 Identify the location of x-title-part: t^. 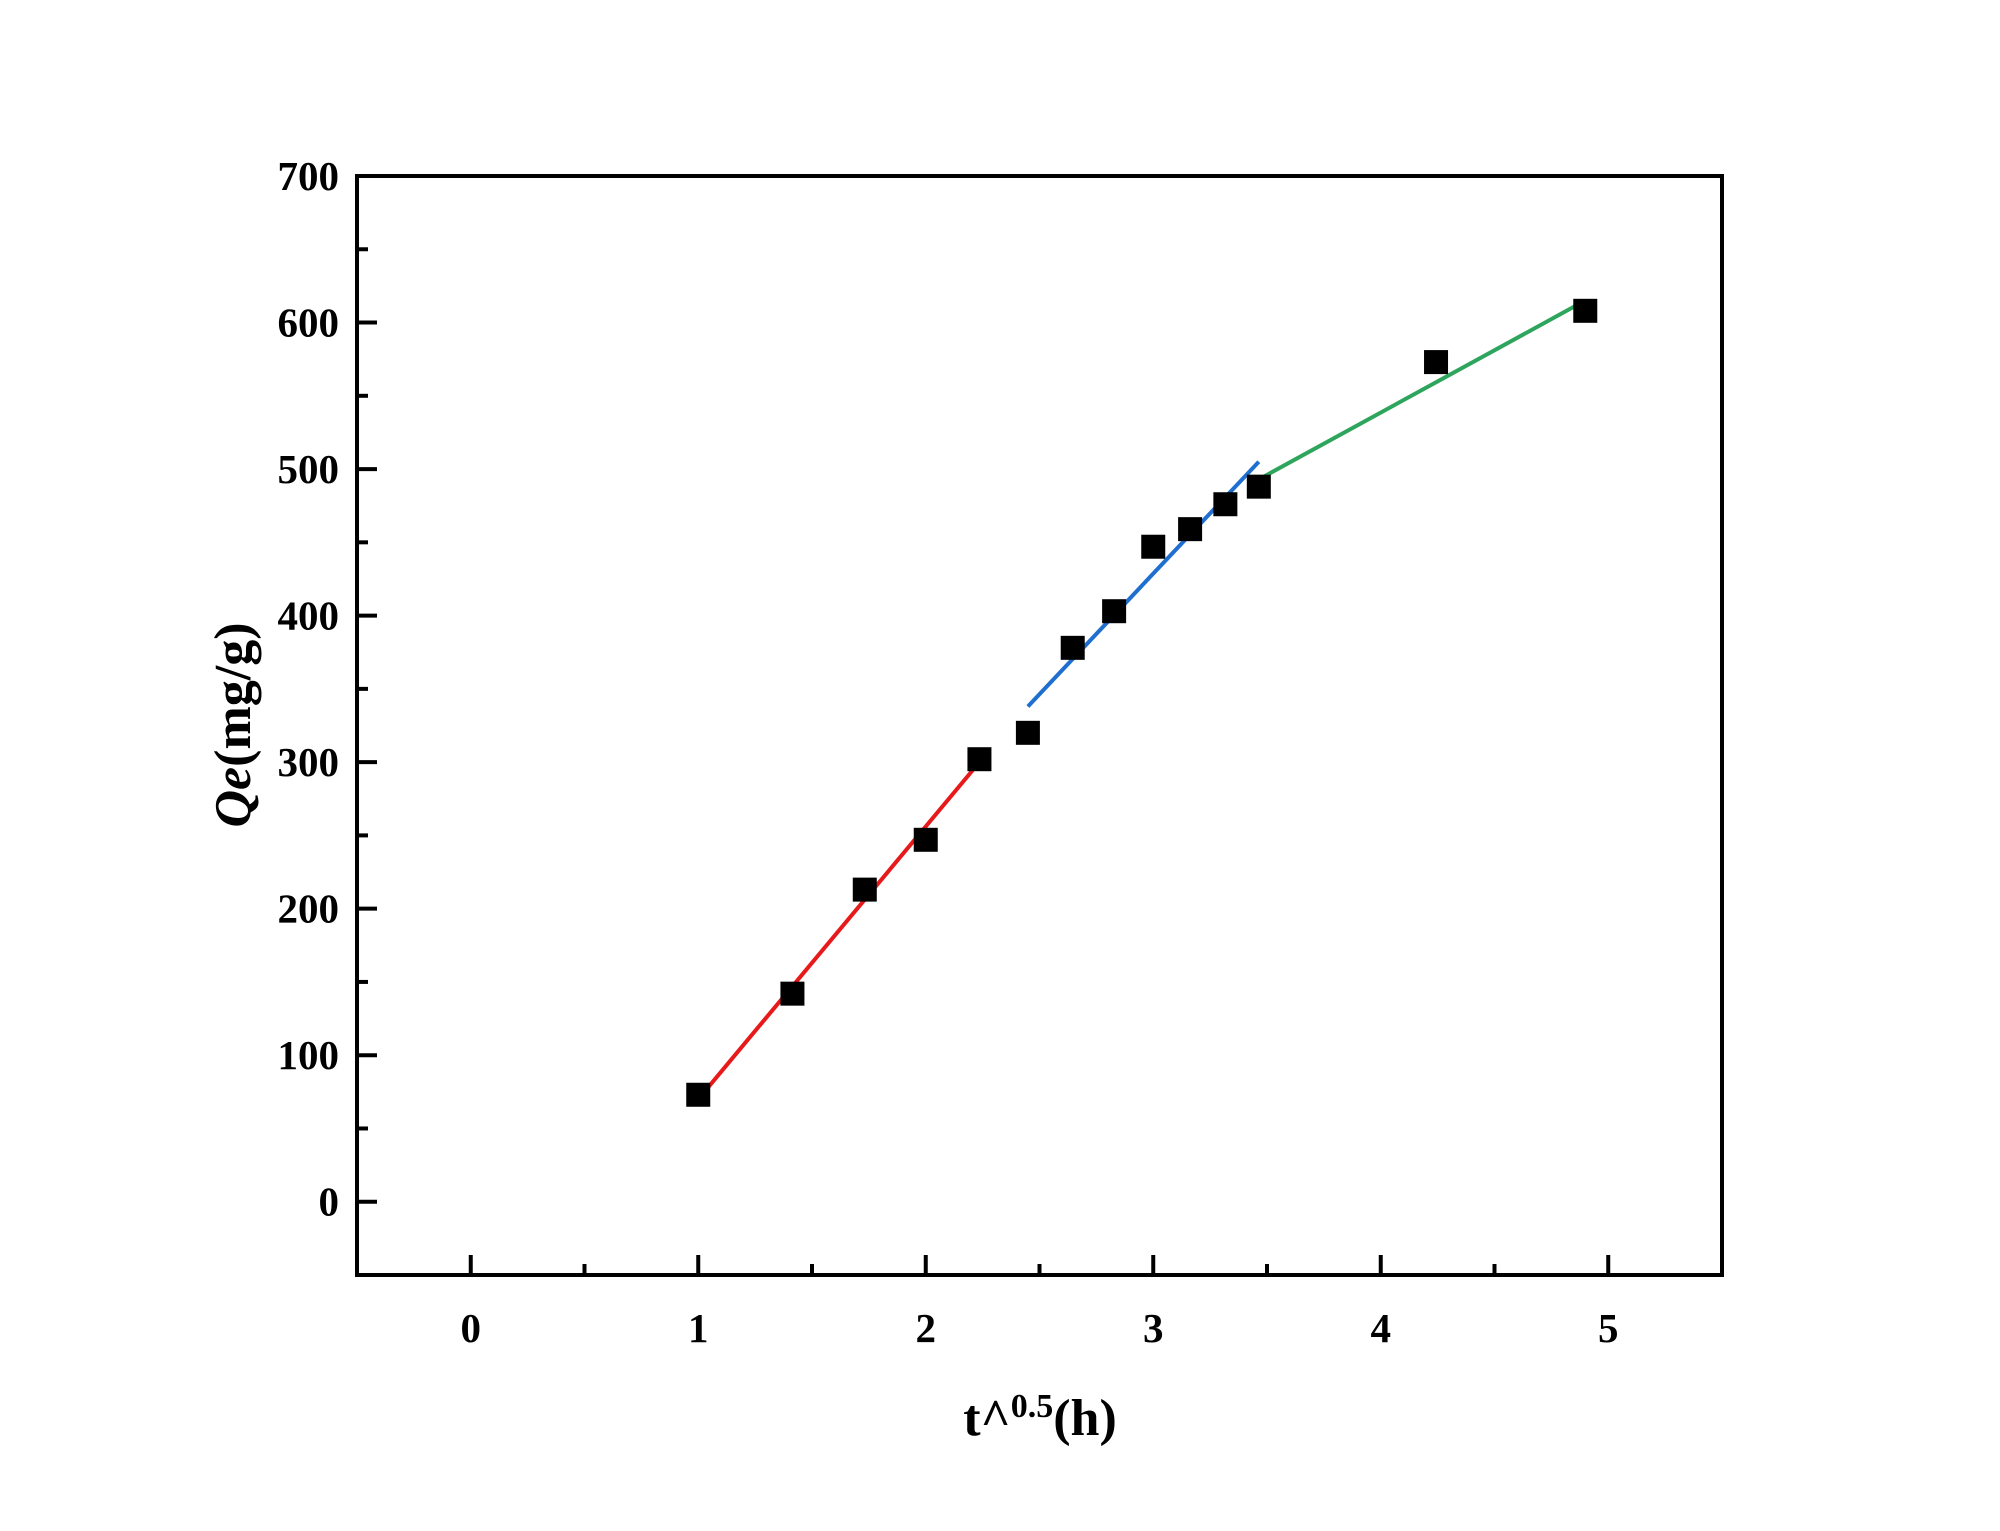
(987, 1418).